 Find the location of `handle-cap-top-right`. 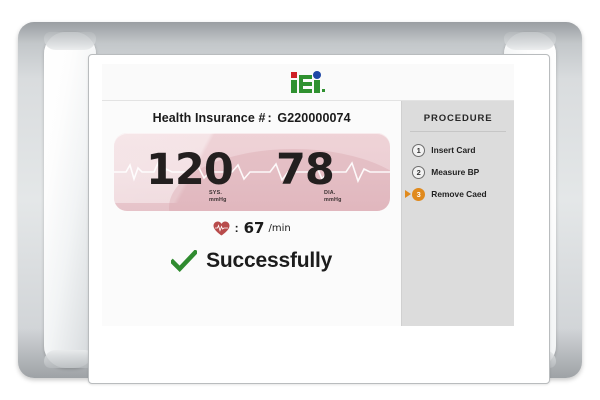

handle-cap-top-right is located at coordinates (530, 41).